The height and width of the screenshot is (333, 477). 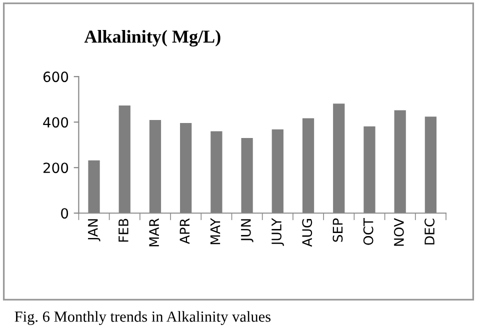 I want to click on x-tick-label: JUN, so click(x=247, y=230).